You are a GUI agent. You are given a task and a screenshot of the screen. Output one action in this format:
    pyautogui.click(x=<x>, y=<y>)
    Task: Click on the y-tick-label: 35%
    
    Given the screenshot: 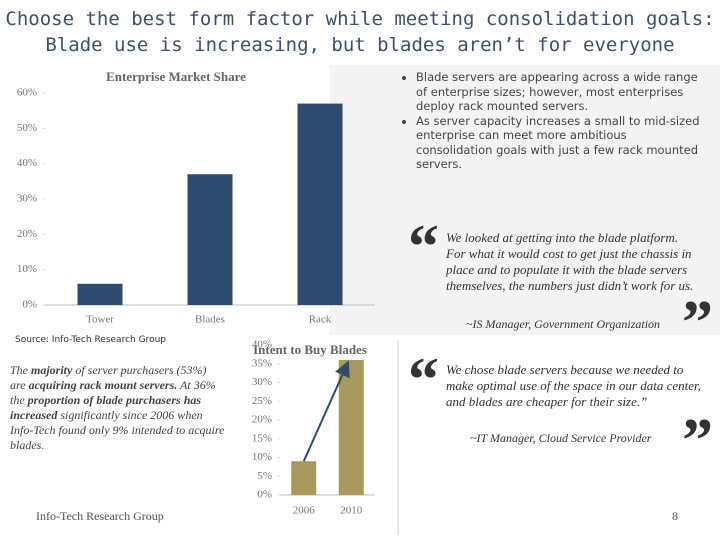 What is the action you would take?
    pyautogui.click(x=262, y=363)
    